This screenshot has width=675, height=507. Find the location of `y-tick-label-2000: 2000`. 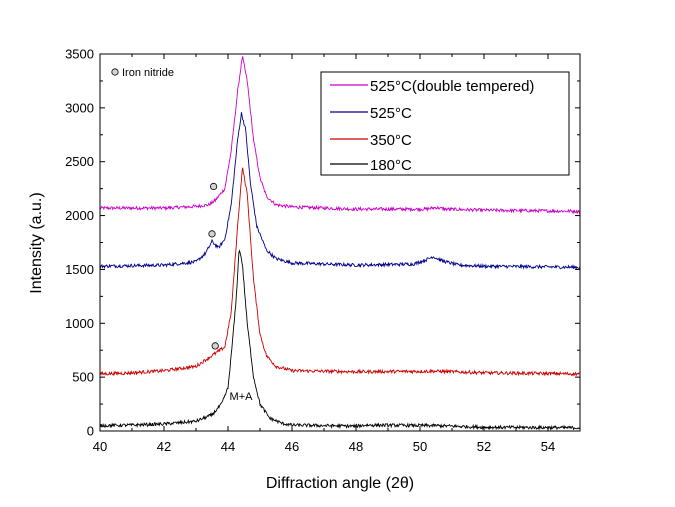

y-tick-label-2000: 2000 is located at coordinates (79, 215).